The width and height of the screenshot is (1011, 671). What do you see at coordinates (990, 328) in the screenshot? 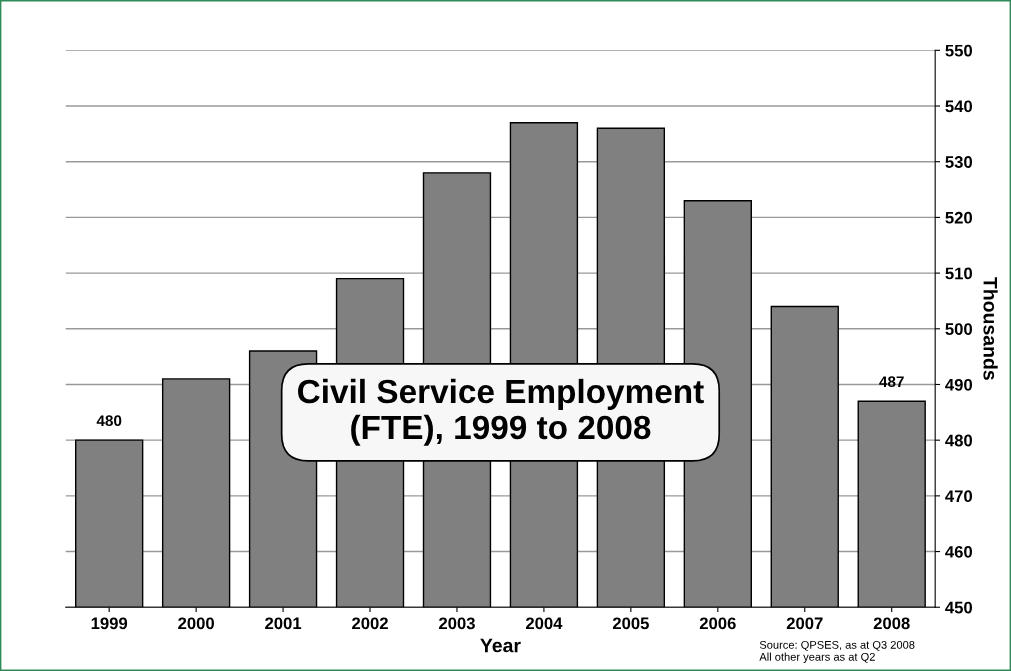
I see `y-axis-title: Thousands` at bounding box center [990, 328].